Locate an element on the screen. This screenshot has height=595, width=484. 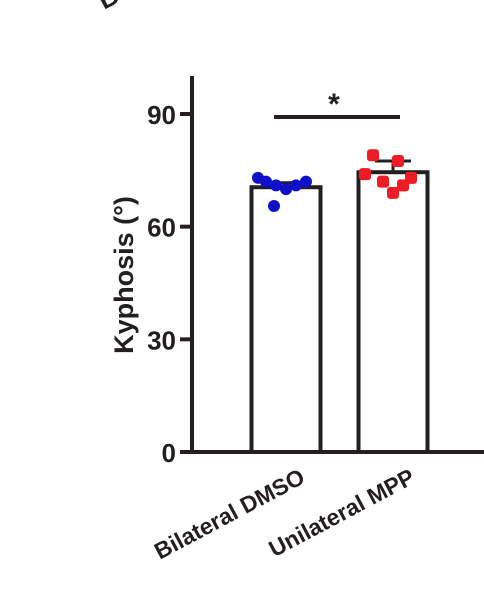
y-tick-label: 60 is located at coordinates (161, 228).